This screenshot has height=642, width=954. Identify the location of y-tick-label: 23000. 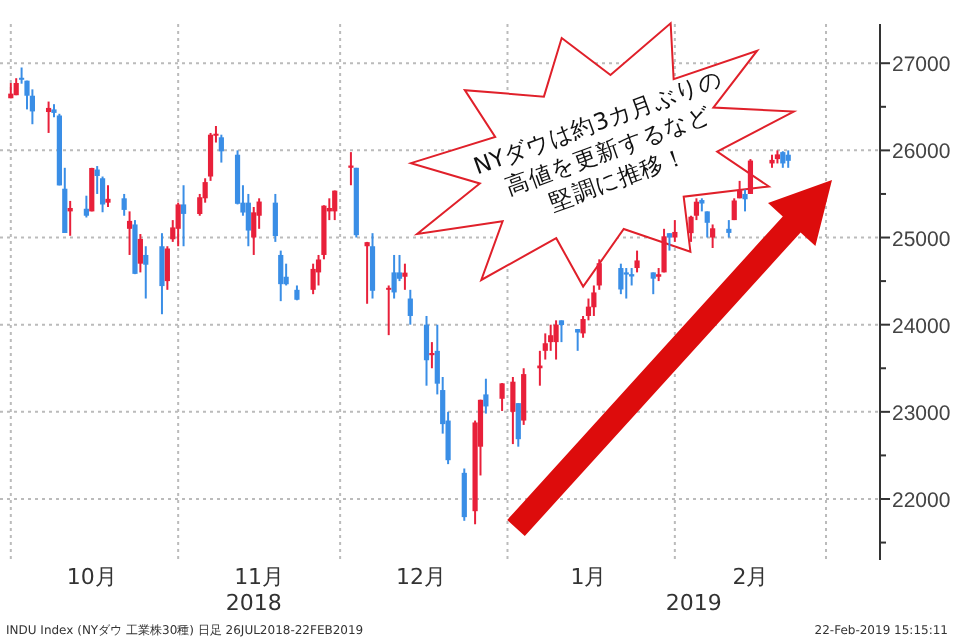
(921, 413).